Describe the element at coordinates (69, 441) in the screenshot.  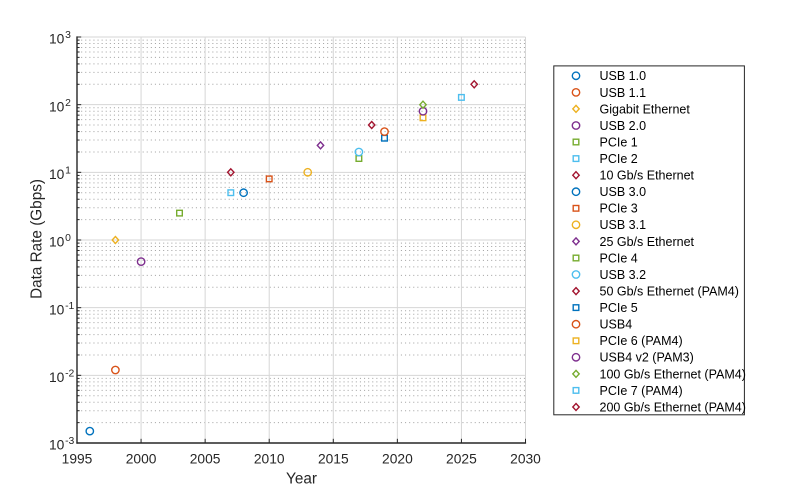
I see `svg-text: -3` at that location.